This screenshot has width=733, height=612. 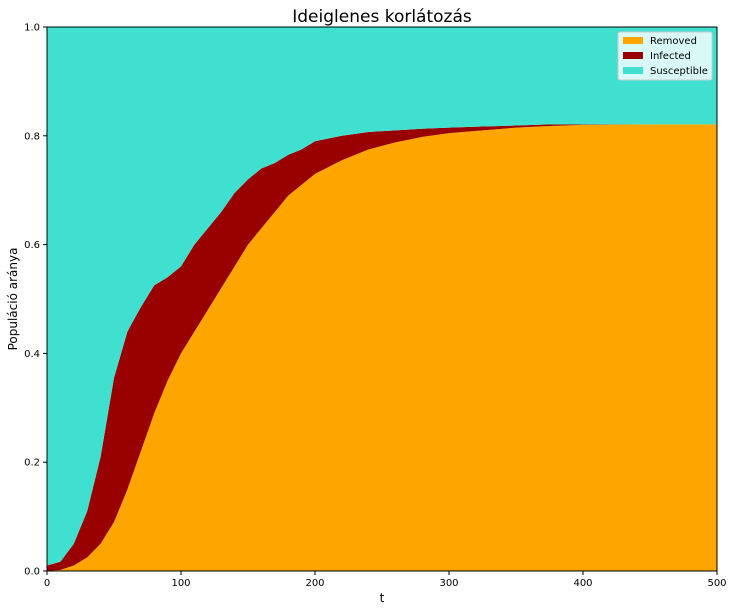 I want to click on legend: Removed Infected Susceptible, so click(x=665, y=56).